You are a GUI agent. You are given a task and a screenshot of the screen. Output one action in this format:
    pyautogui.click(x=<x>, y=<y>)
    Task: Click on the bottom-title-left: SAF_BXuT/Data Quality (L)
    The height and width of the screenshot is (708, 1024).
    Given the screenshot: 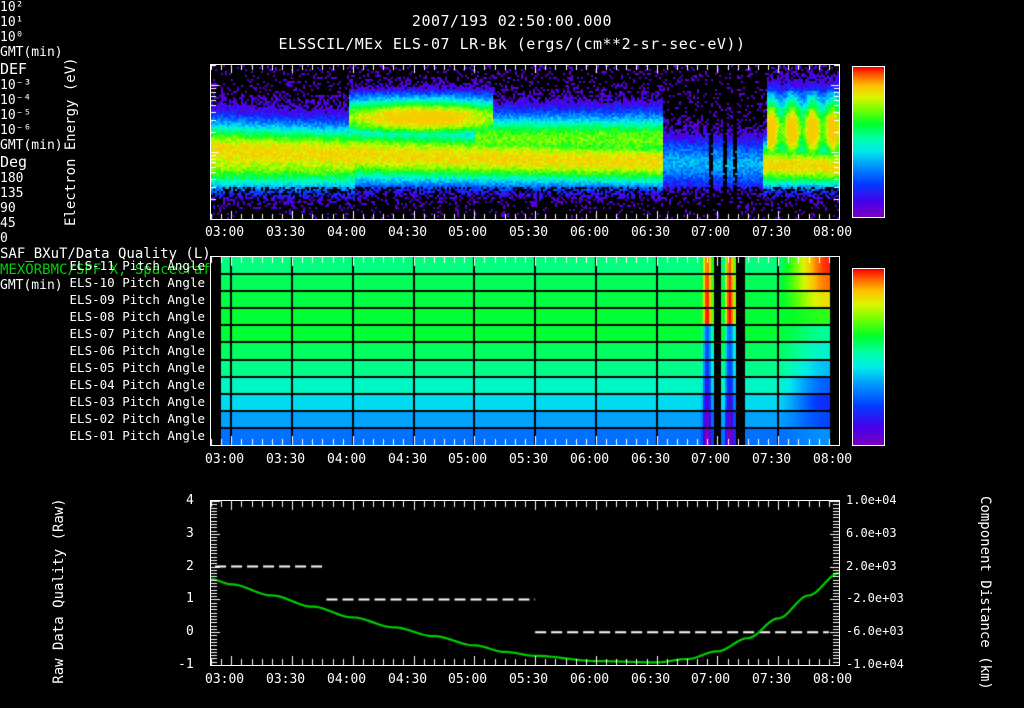 What is the action you would take?
    pyautogui.click(x=105, y=254)
    